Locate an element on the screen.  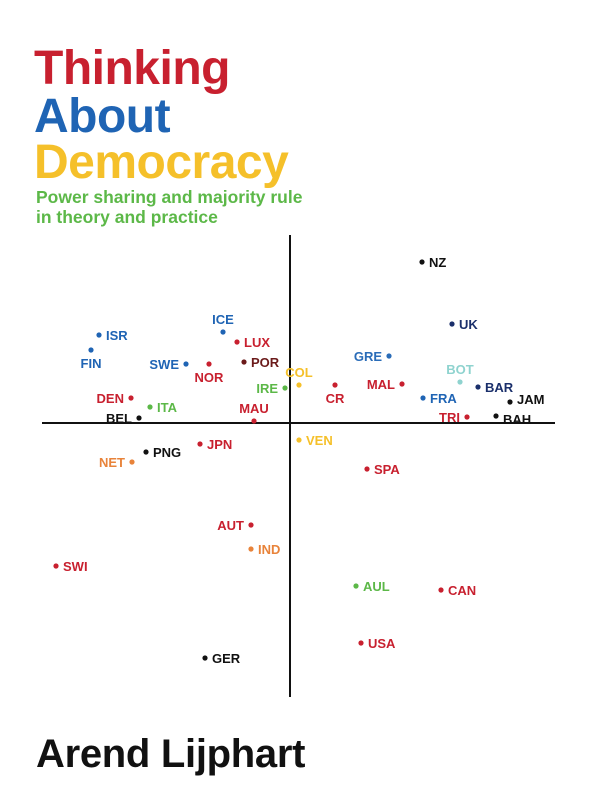
point-label-aul: AUL is located at coordinates (376, 586).